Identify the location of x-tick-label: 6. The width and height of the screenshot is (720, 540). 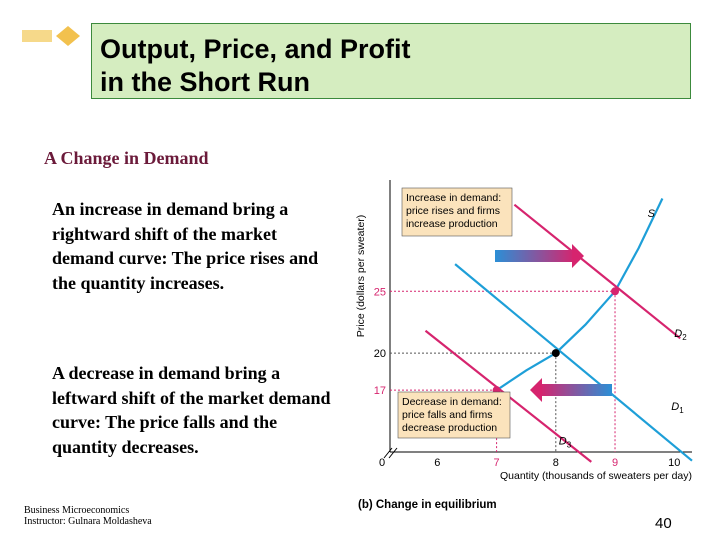
(437, 463).